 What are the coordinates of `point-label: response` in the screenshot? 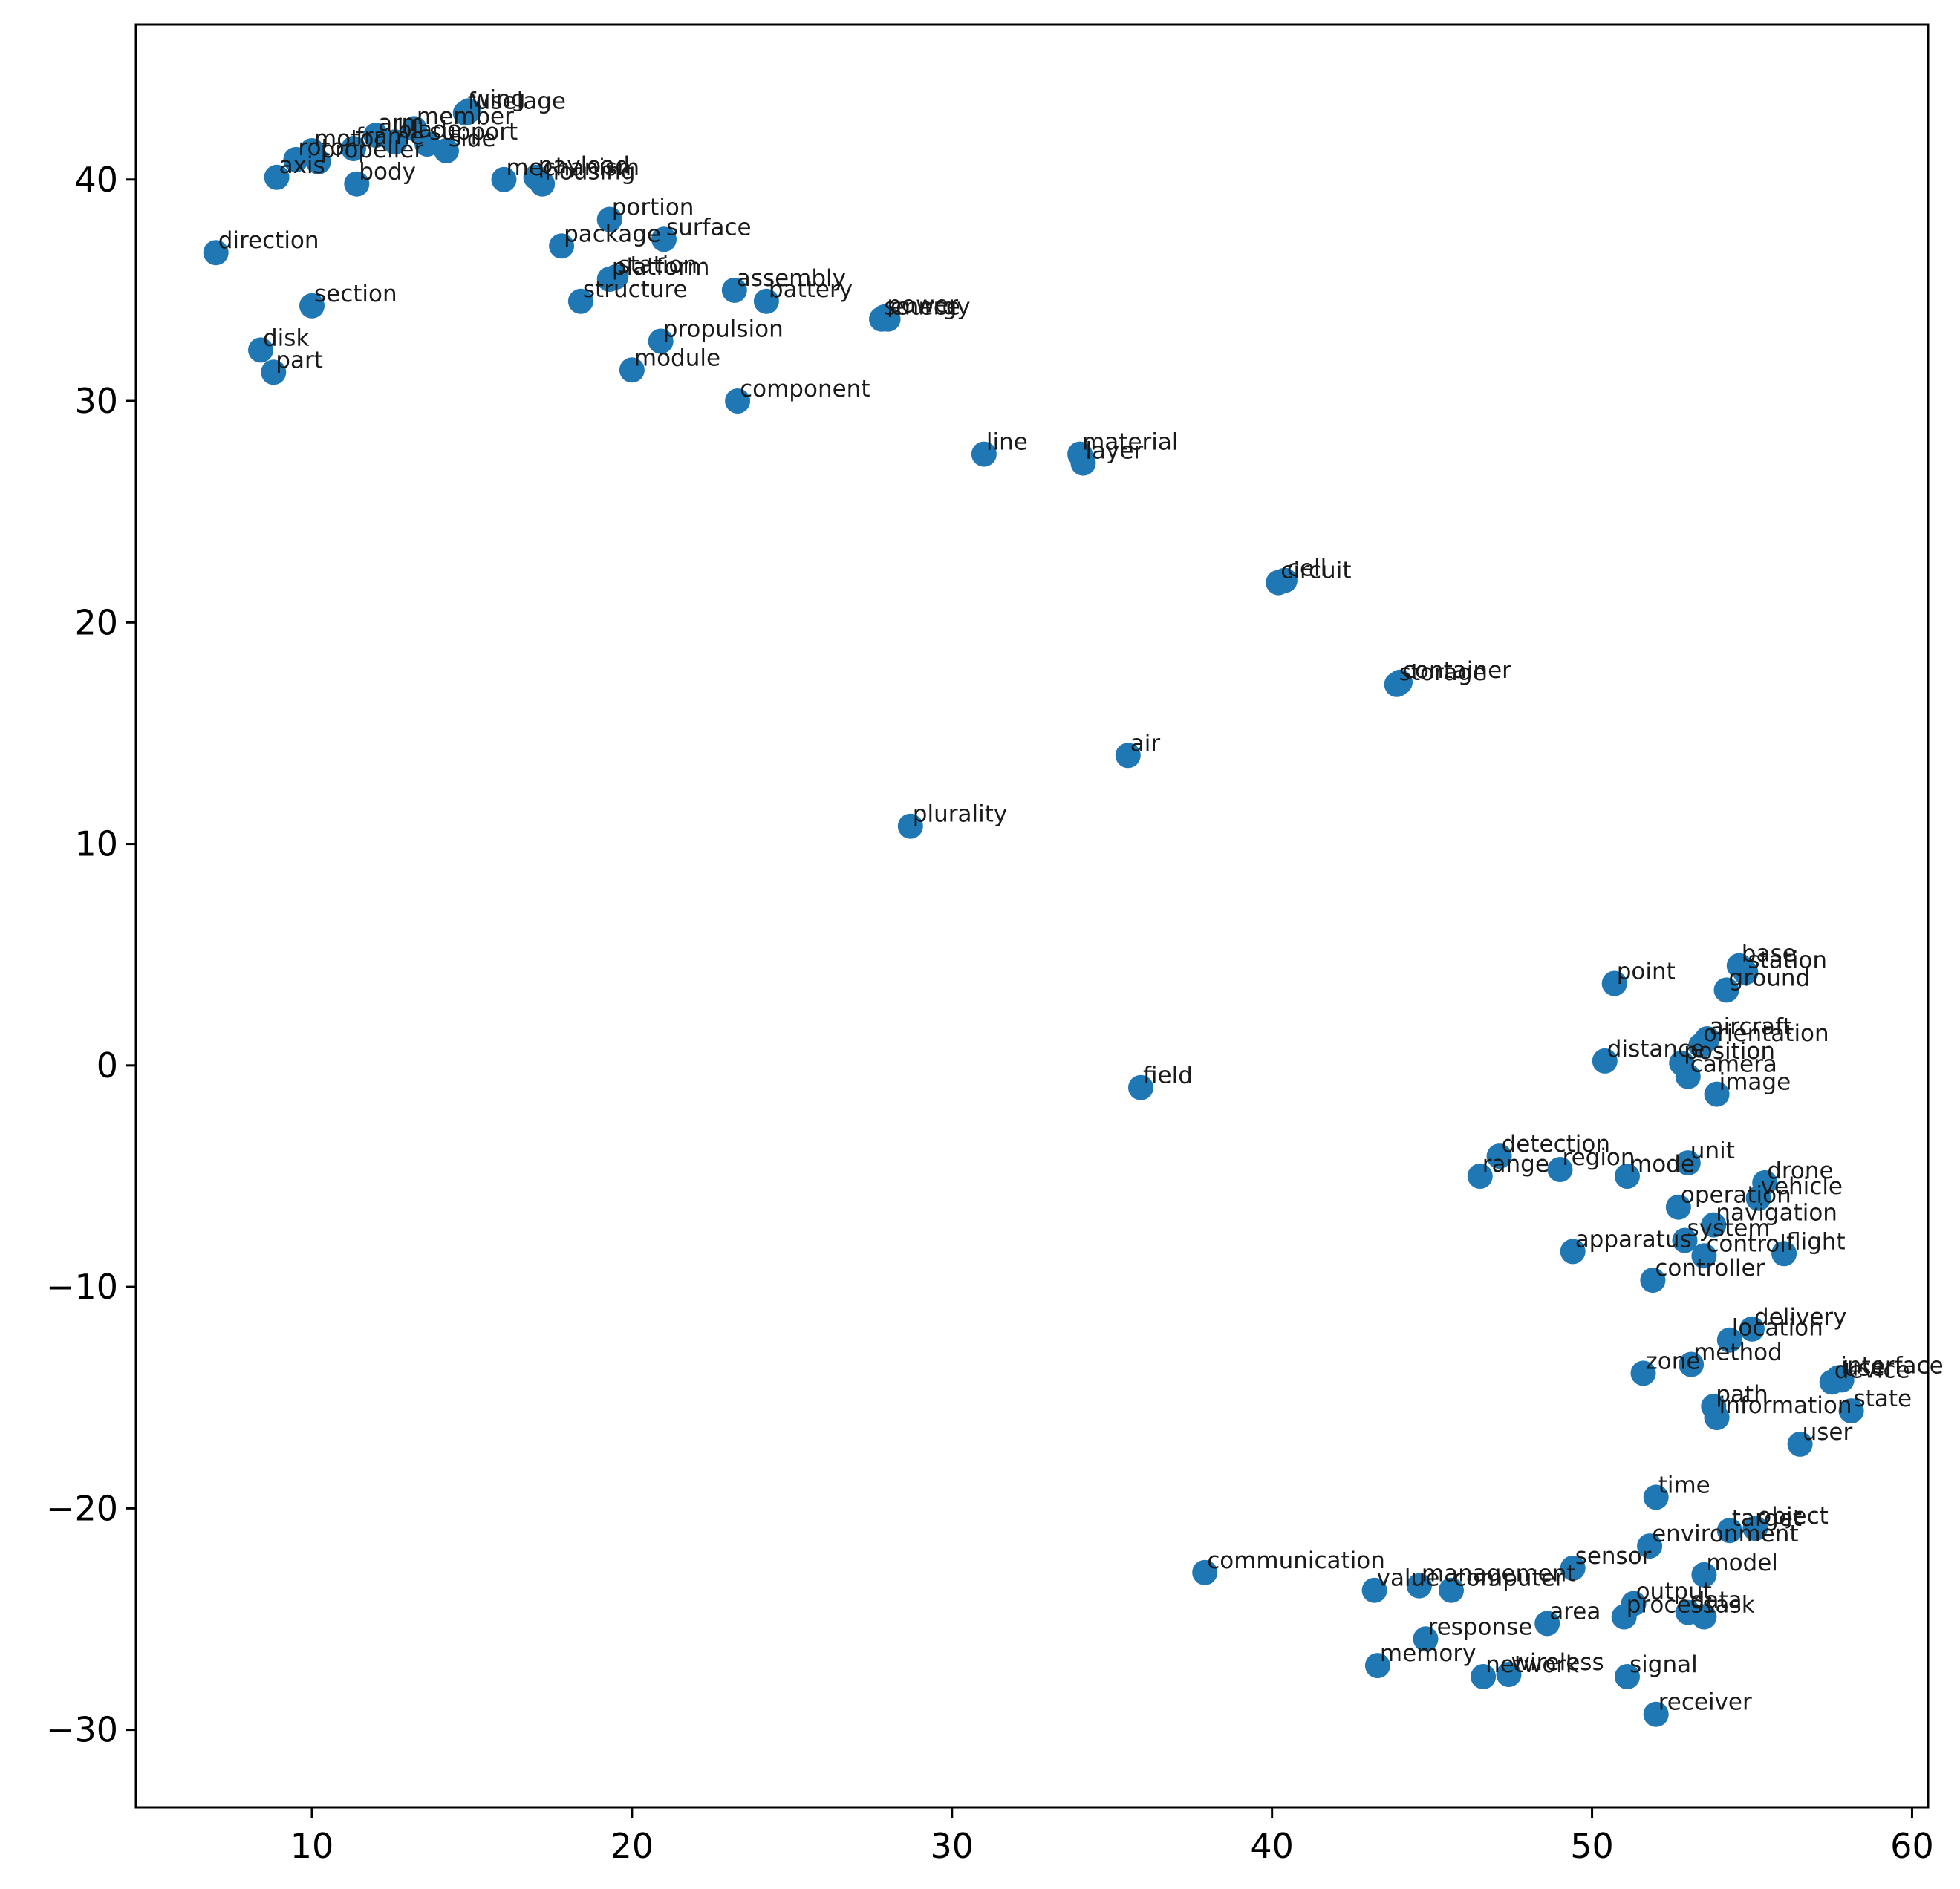 It's located at (1480, 1627).